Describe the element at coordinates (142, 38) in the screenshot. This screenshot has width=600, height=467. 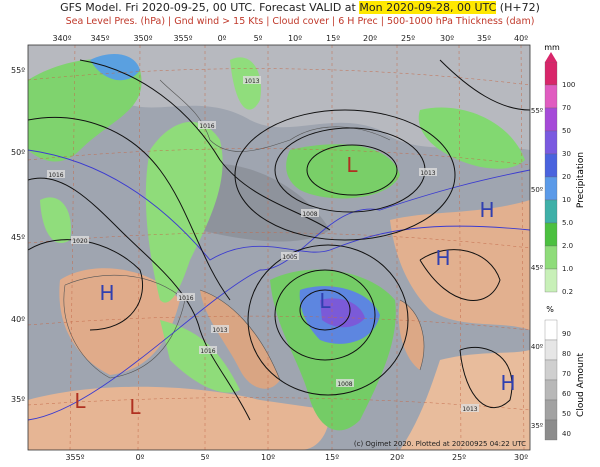
I see `lon-label-top: 350º` at that location.